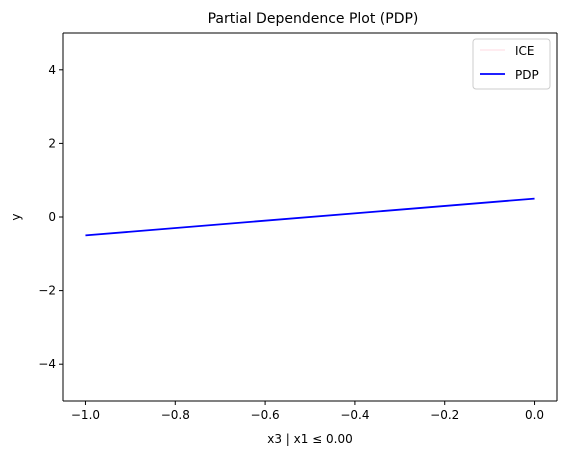 The height and width of the screenshot is (455, 565). Describe the element at coordinates (47, 364) in the screenshot. I see `y-tick-label: −4` at that location.